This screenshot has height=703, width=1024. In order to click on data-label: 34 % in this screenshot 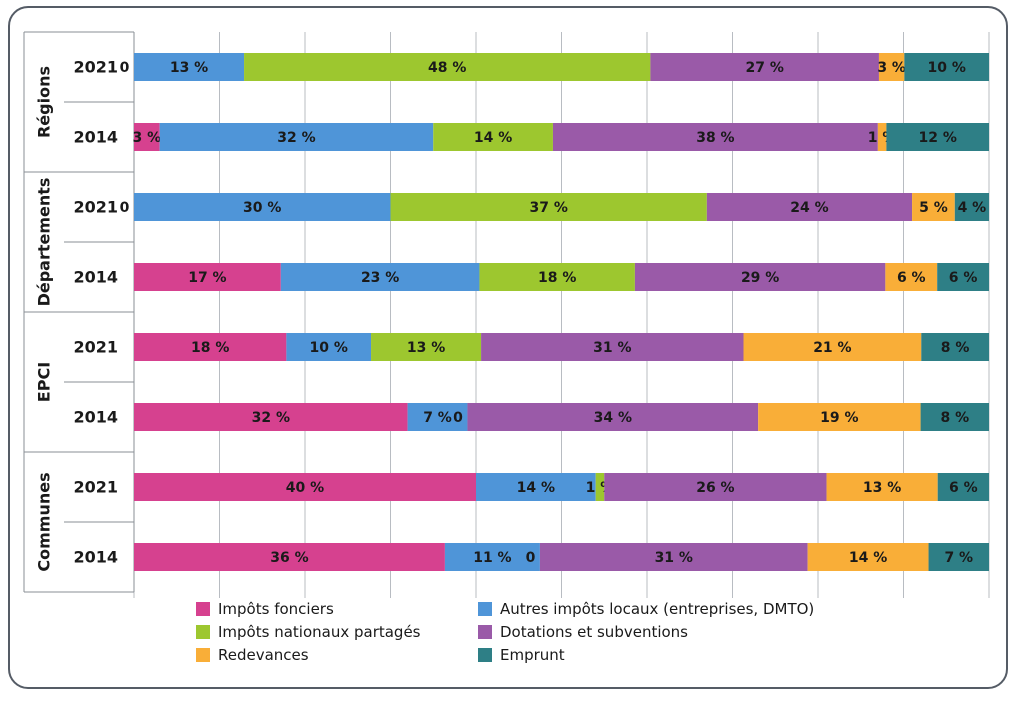, I will do `click(613, 418)`.